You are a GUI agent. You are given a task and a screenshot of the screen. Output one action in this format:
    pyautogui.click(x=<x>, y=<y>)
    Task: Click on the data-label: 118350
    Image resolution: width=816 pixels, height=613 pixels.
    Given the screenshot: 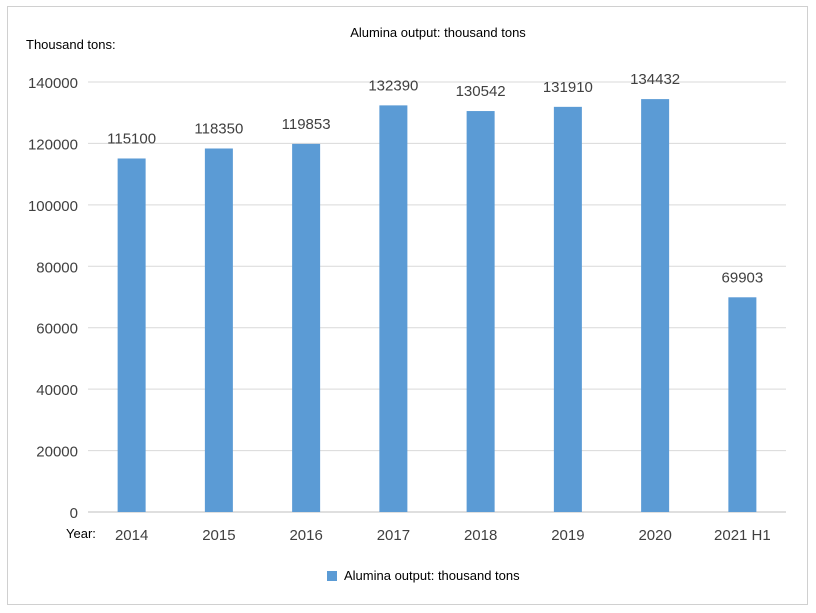 What is the action you would take?
    pyautogui.click(x=218, y=128)
    